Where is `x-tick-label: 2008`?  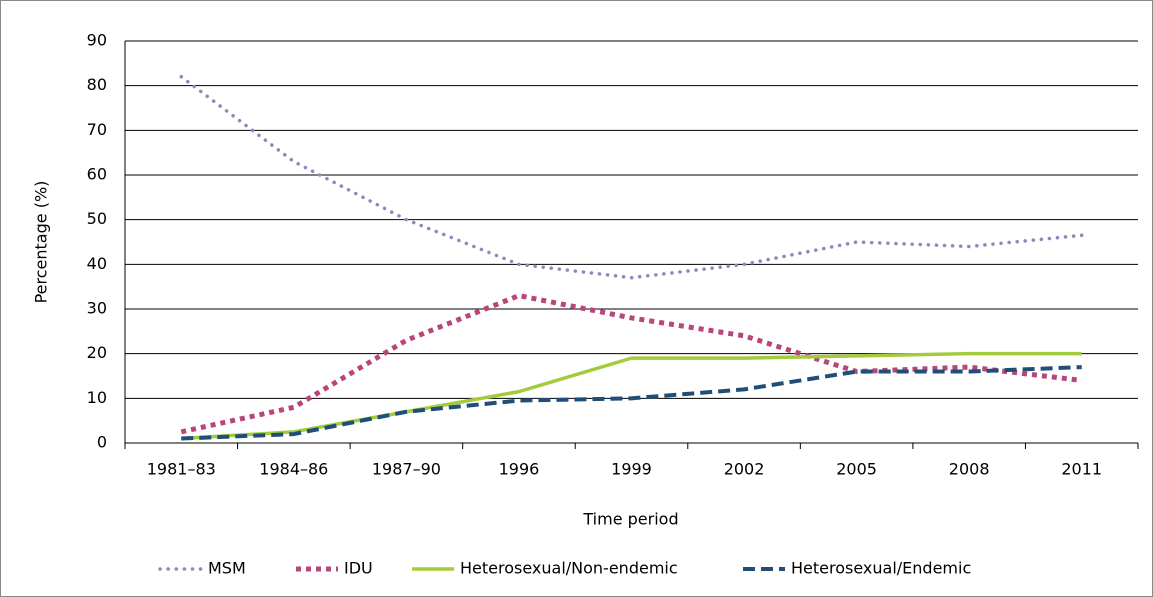
x-tick-label: 2008 is located at coordinates (969, 469).